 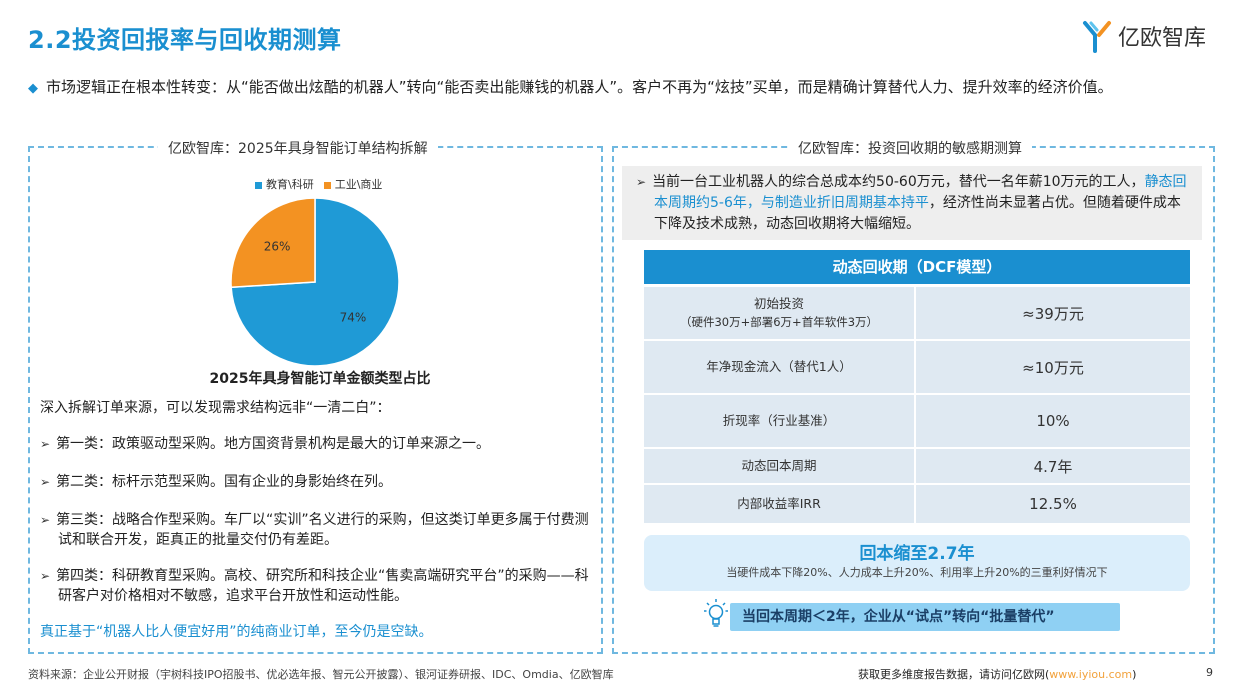 I want to click on chart-legend: 教育\科研 工业\商业, so click(x=318, y=184).